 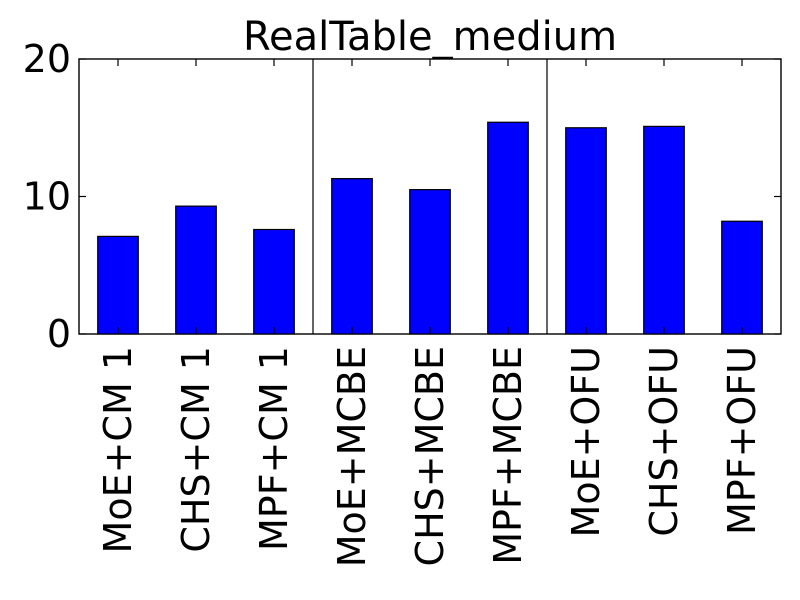 What do you see at coordinates (47, 197) in the screenshot?
I see `y-tick-label: 10` at bounding box center [47, 197].